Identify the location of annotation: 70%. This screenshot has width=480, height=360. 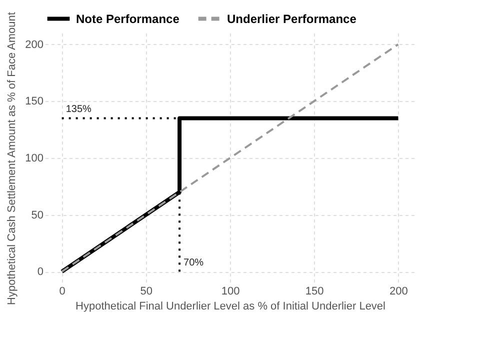
(194, 263).